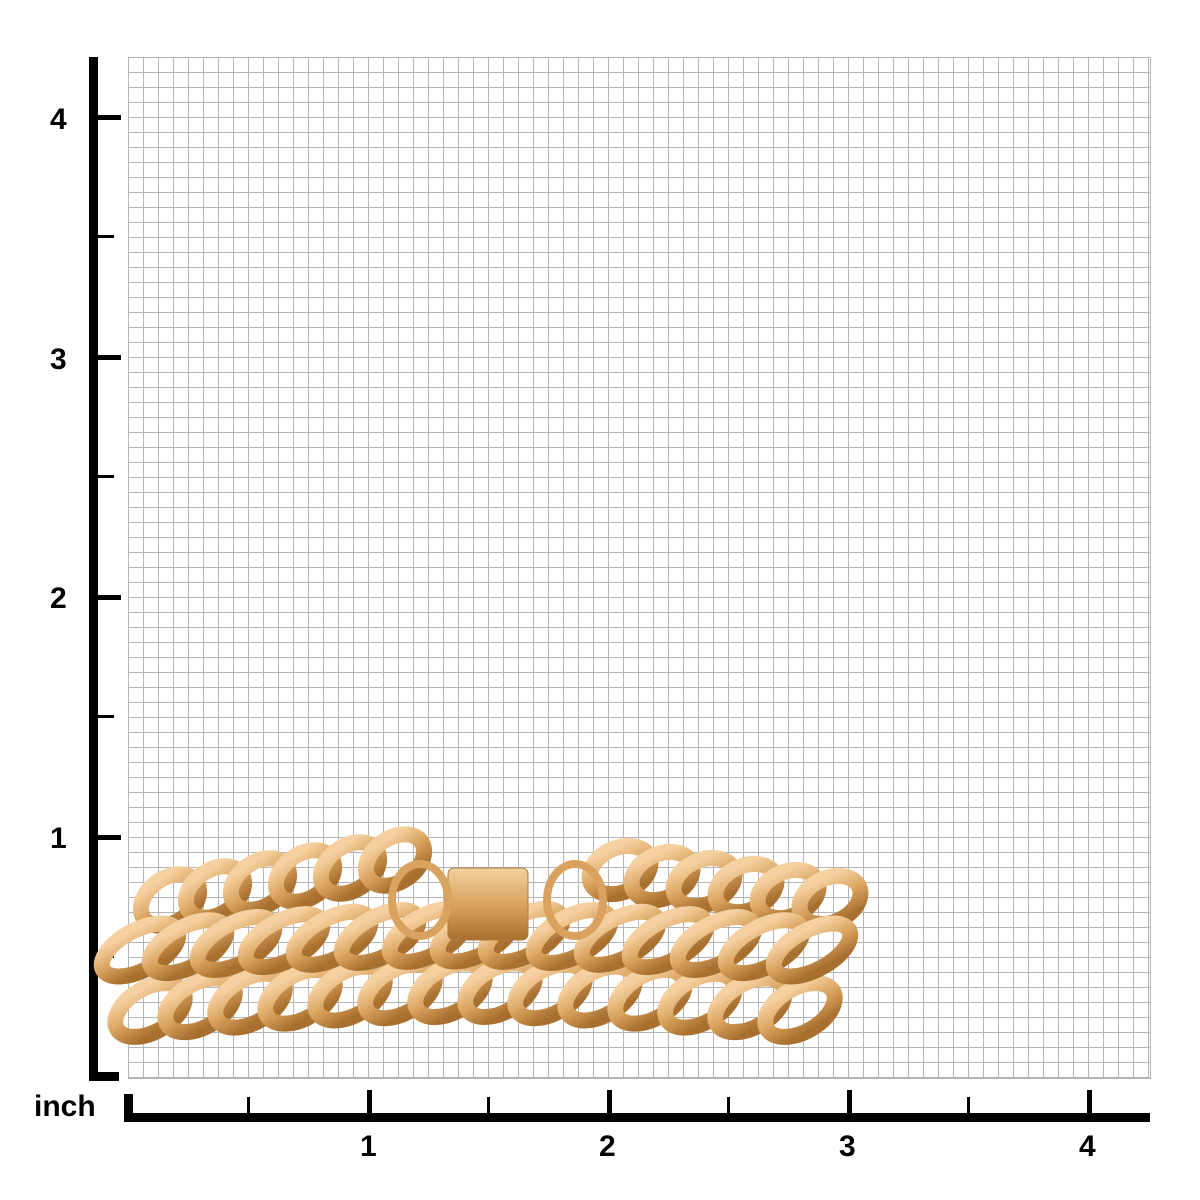  I want to click on x-tick-label: 3, so click(847, 1146).